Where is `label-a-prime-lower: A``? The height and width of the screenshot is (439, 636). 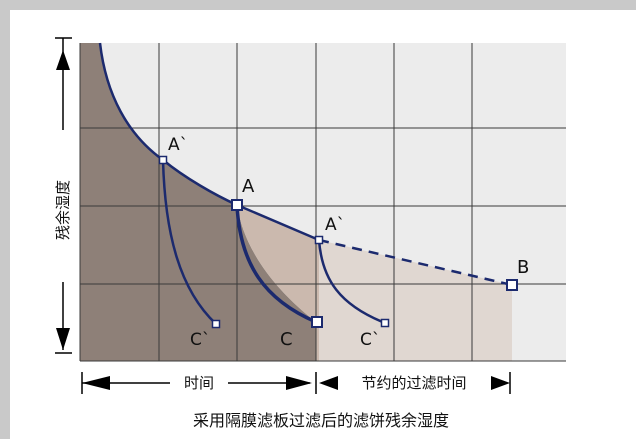
label-a-prime-lower: A` is located at coordinates (335, 225).